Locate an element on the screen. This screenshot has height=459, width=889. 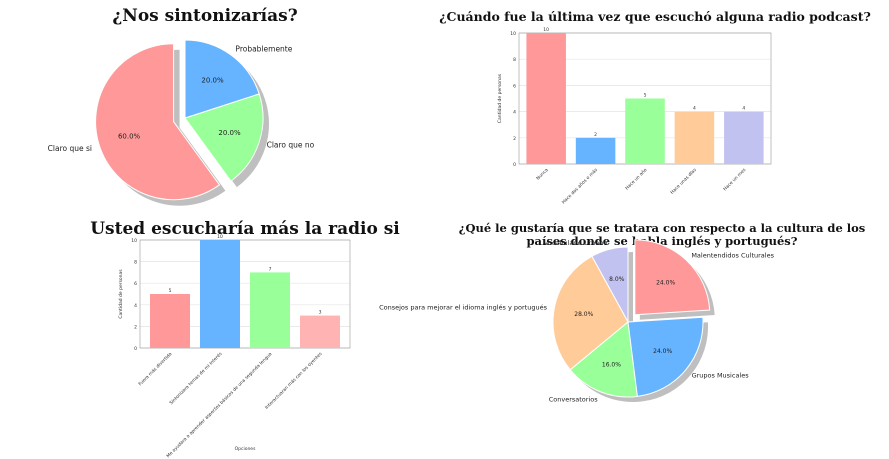
x-tick-label: Hace un año is located at coordinates (636, 179).